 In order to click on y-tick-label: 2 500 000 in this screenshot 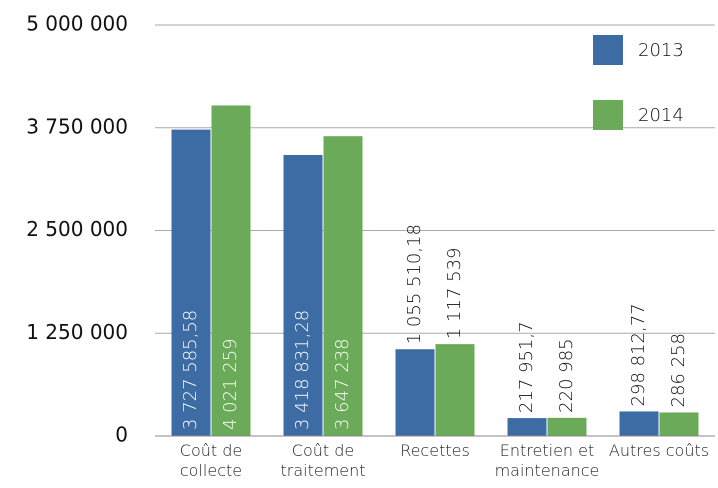, I will do `click(77, 229)`.